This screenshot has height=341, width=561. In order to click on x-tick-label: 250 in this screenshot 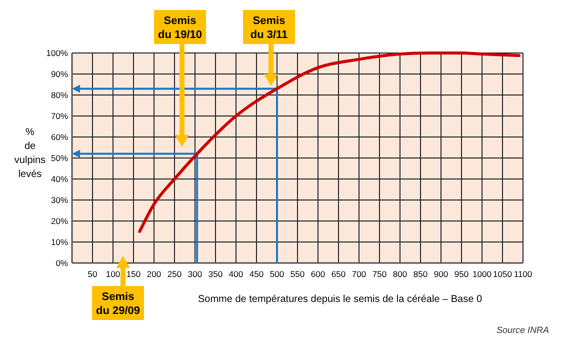, I will do `click(174, 274)`.